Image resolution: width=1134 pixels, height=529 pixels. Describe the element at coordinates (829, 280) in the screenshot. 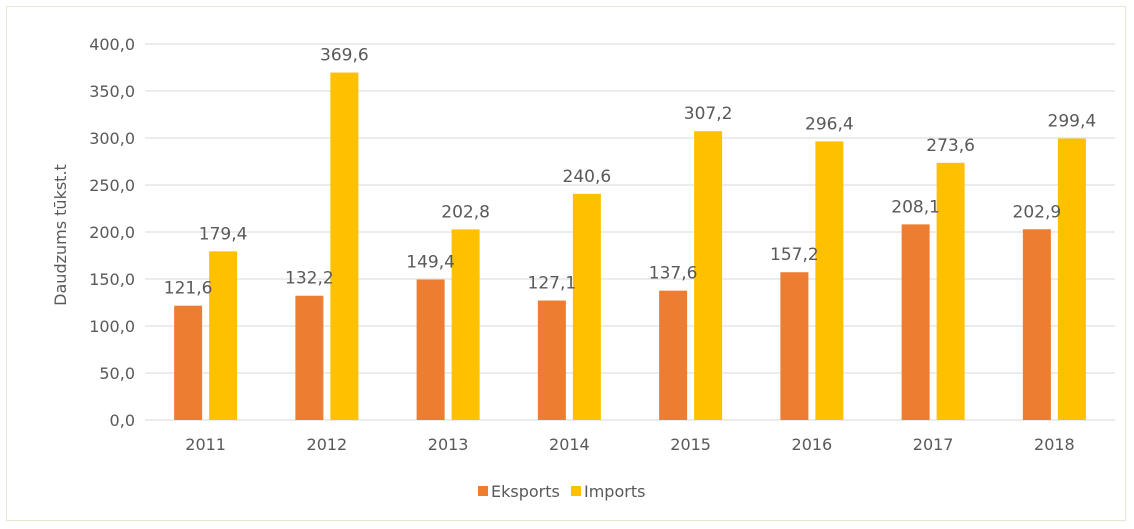

I see `bar-imports-2016` at that location.